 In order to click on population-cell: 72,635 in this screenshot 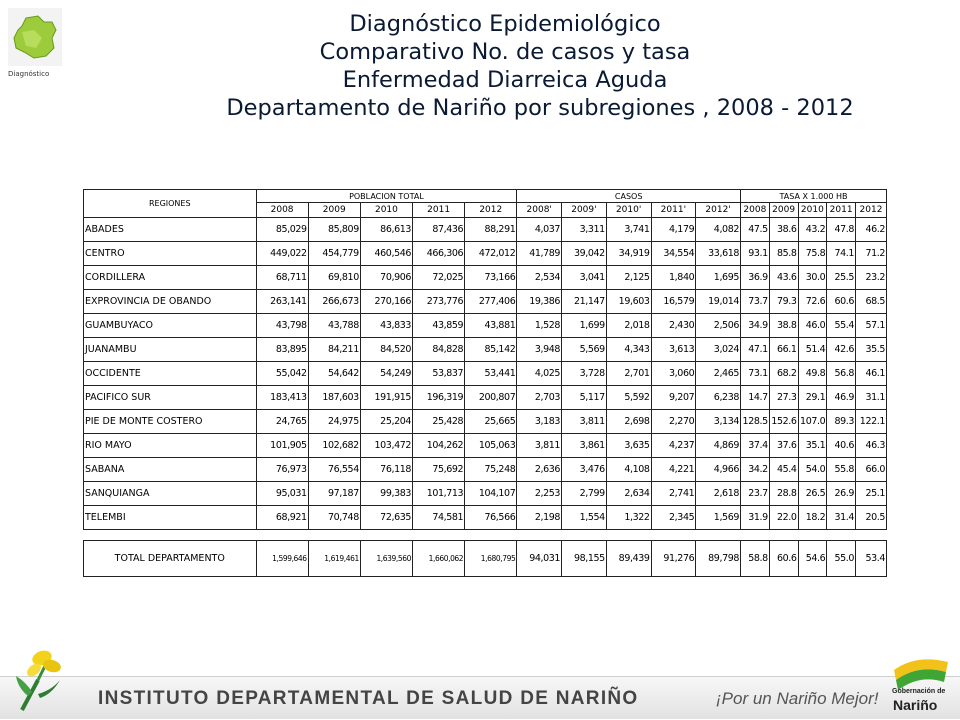, I will do `click(386, 517)`.